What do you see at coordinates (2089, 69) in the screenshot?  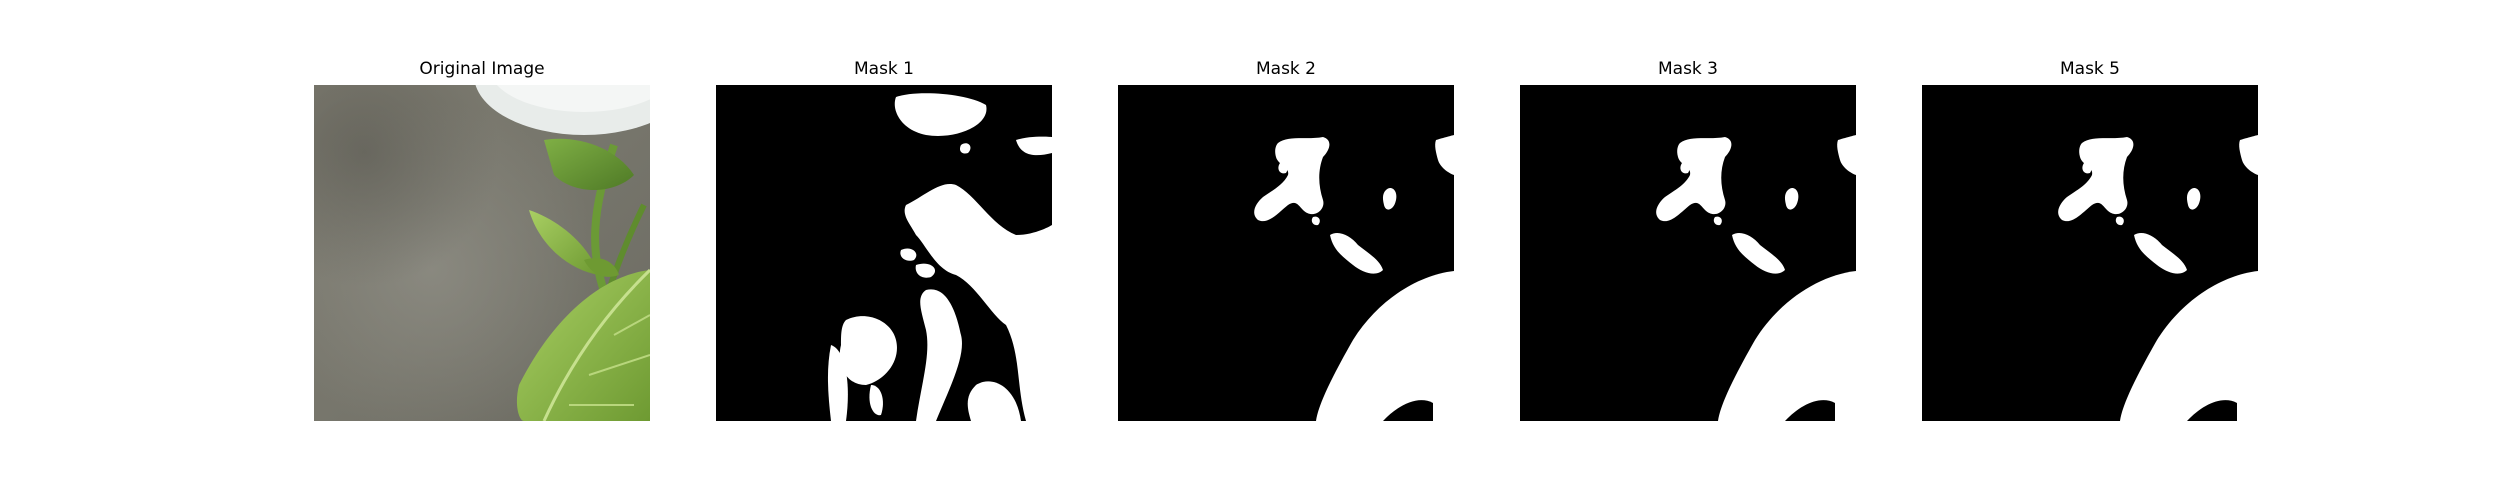 I see `panel-title: Mask 5` at bounding box center [2089, 69].